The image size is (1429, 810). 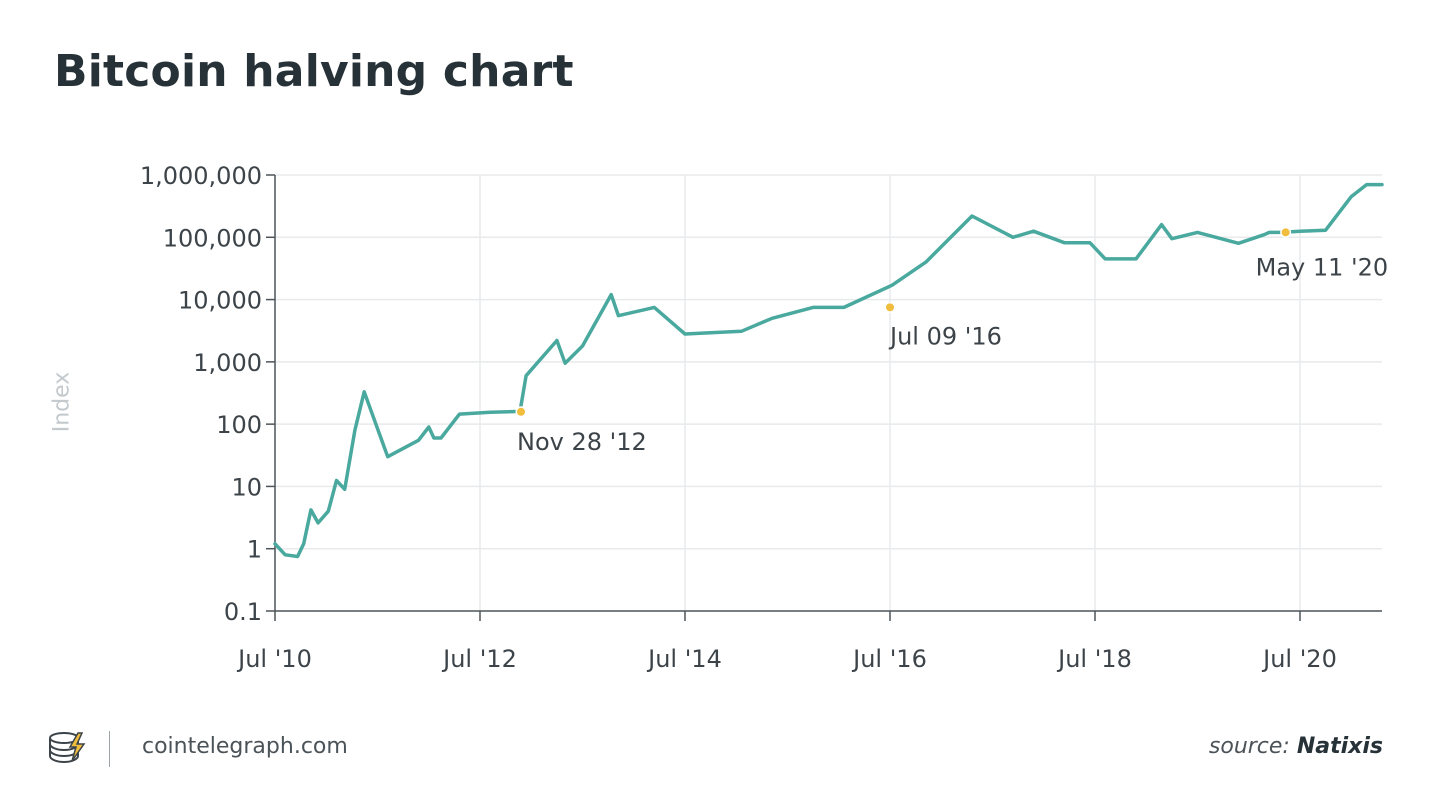 What do you see at coordinates (1299, 659) in the screenshot?
I see `x-tick-label: Jul '20` at bounding box center [1299, 659].